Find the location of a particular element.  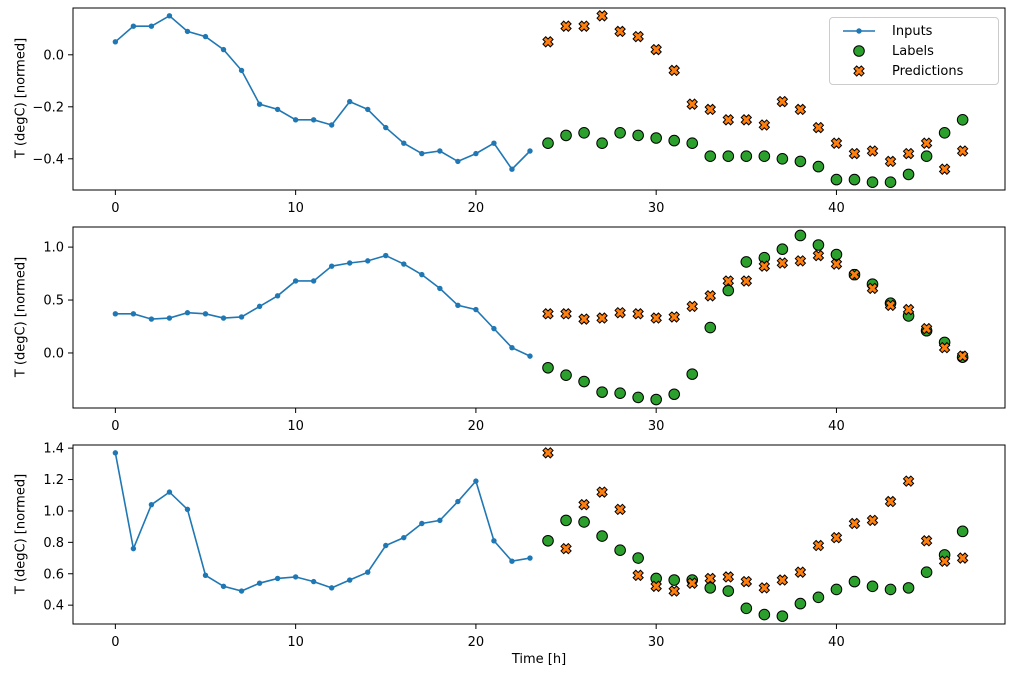

y-tick-label: 1.0 is located at coordinates (53, 511).